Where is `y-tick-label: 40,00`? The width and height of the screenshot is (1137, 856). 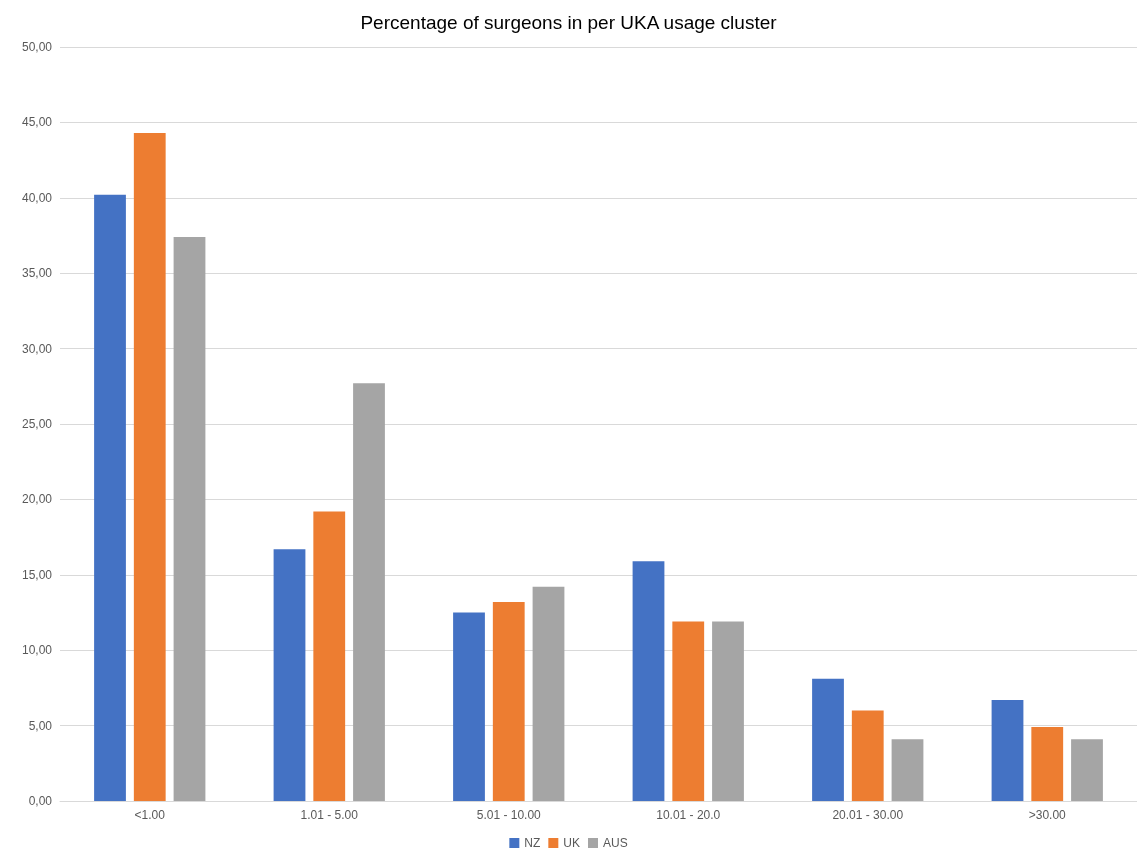
y-tick-label: 40,00 is located at coordinates (37, 197).